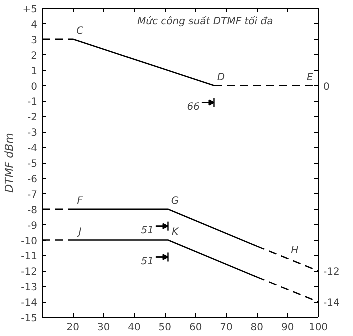 The image size is (353, 336). I want to click on y-tick-label: 3, so click(34, 40).